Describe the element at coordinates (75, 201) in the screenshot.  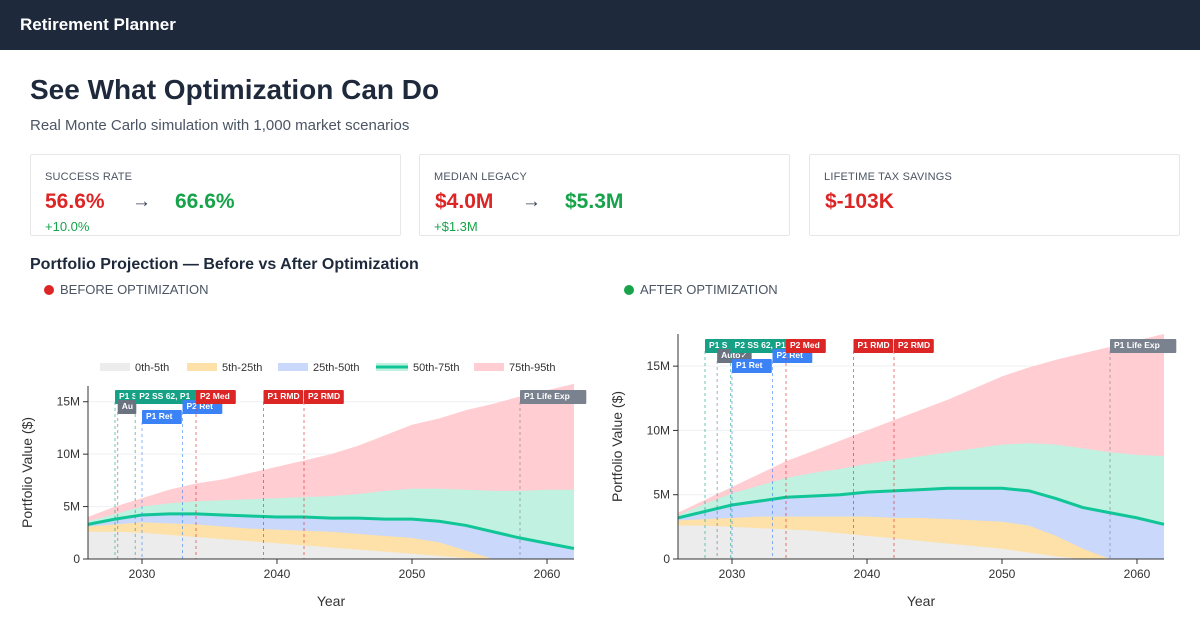
I see `success-rate-before: 56.6%` at that location.